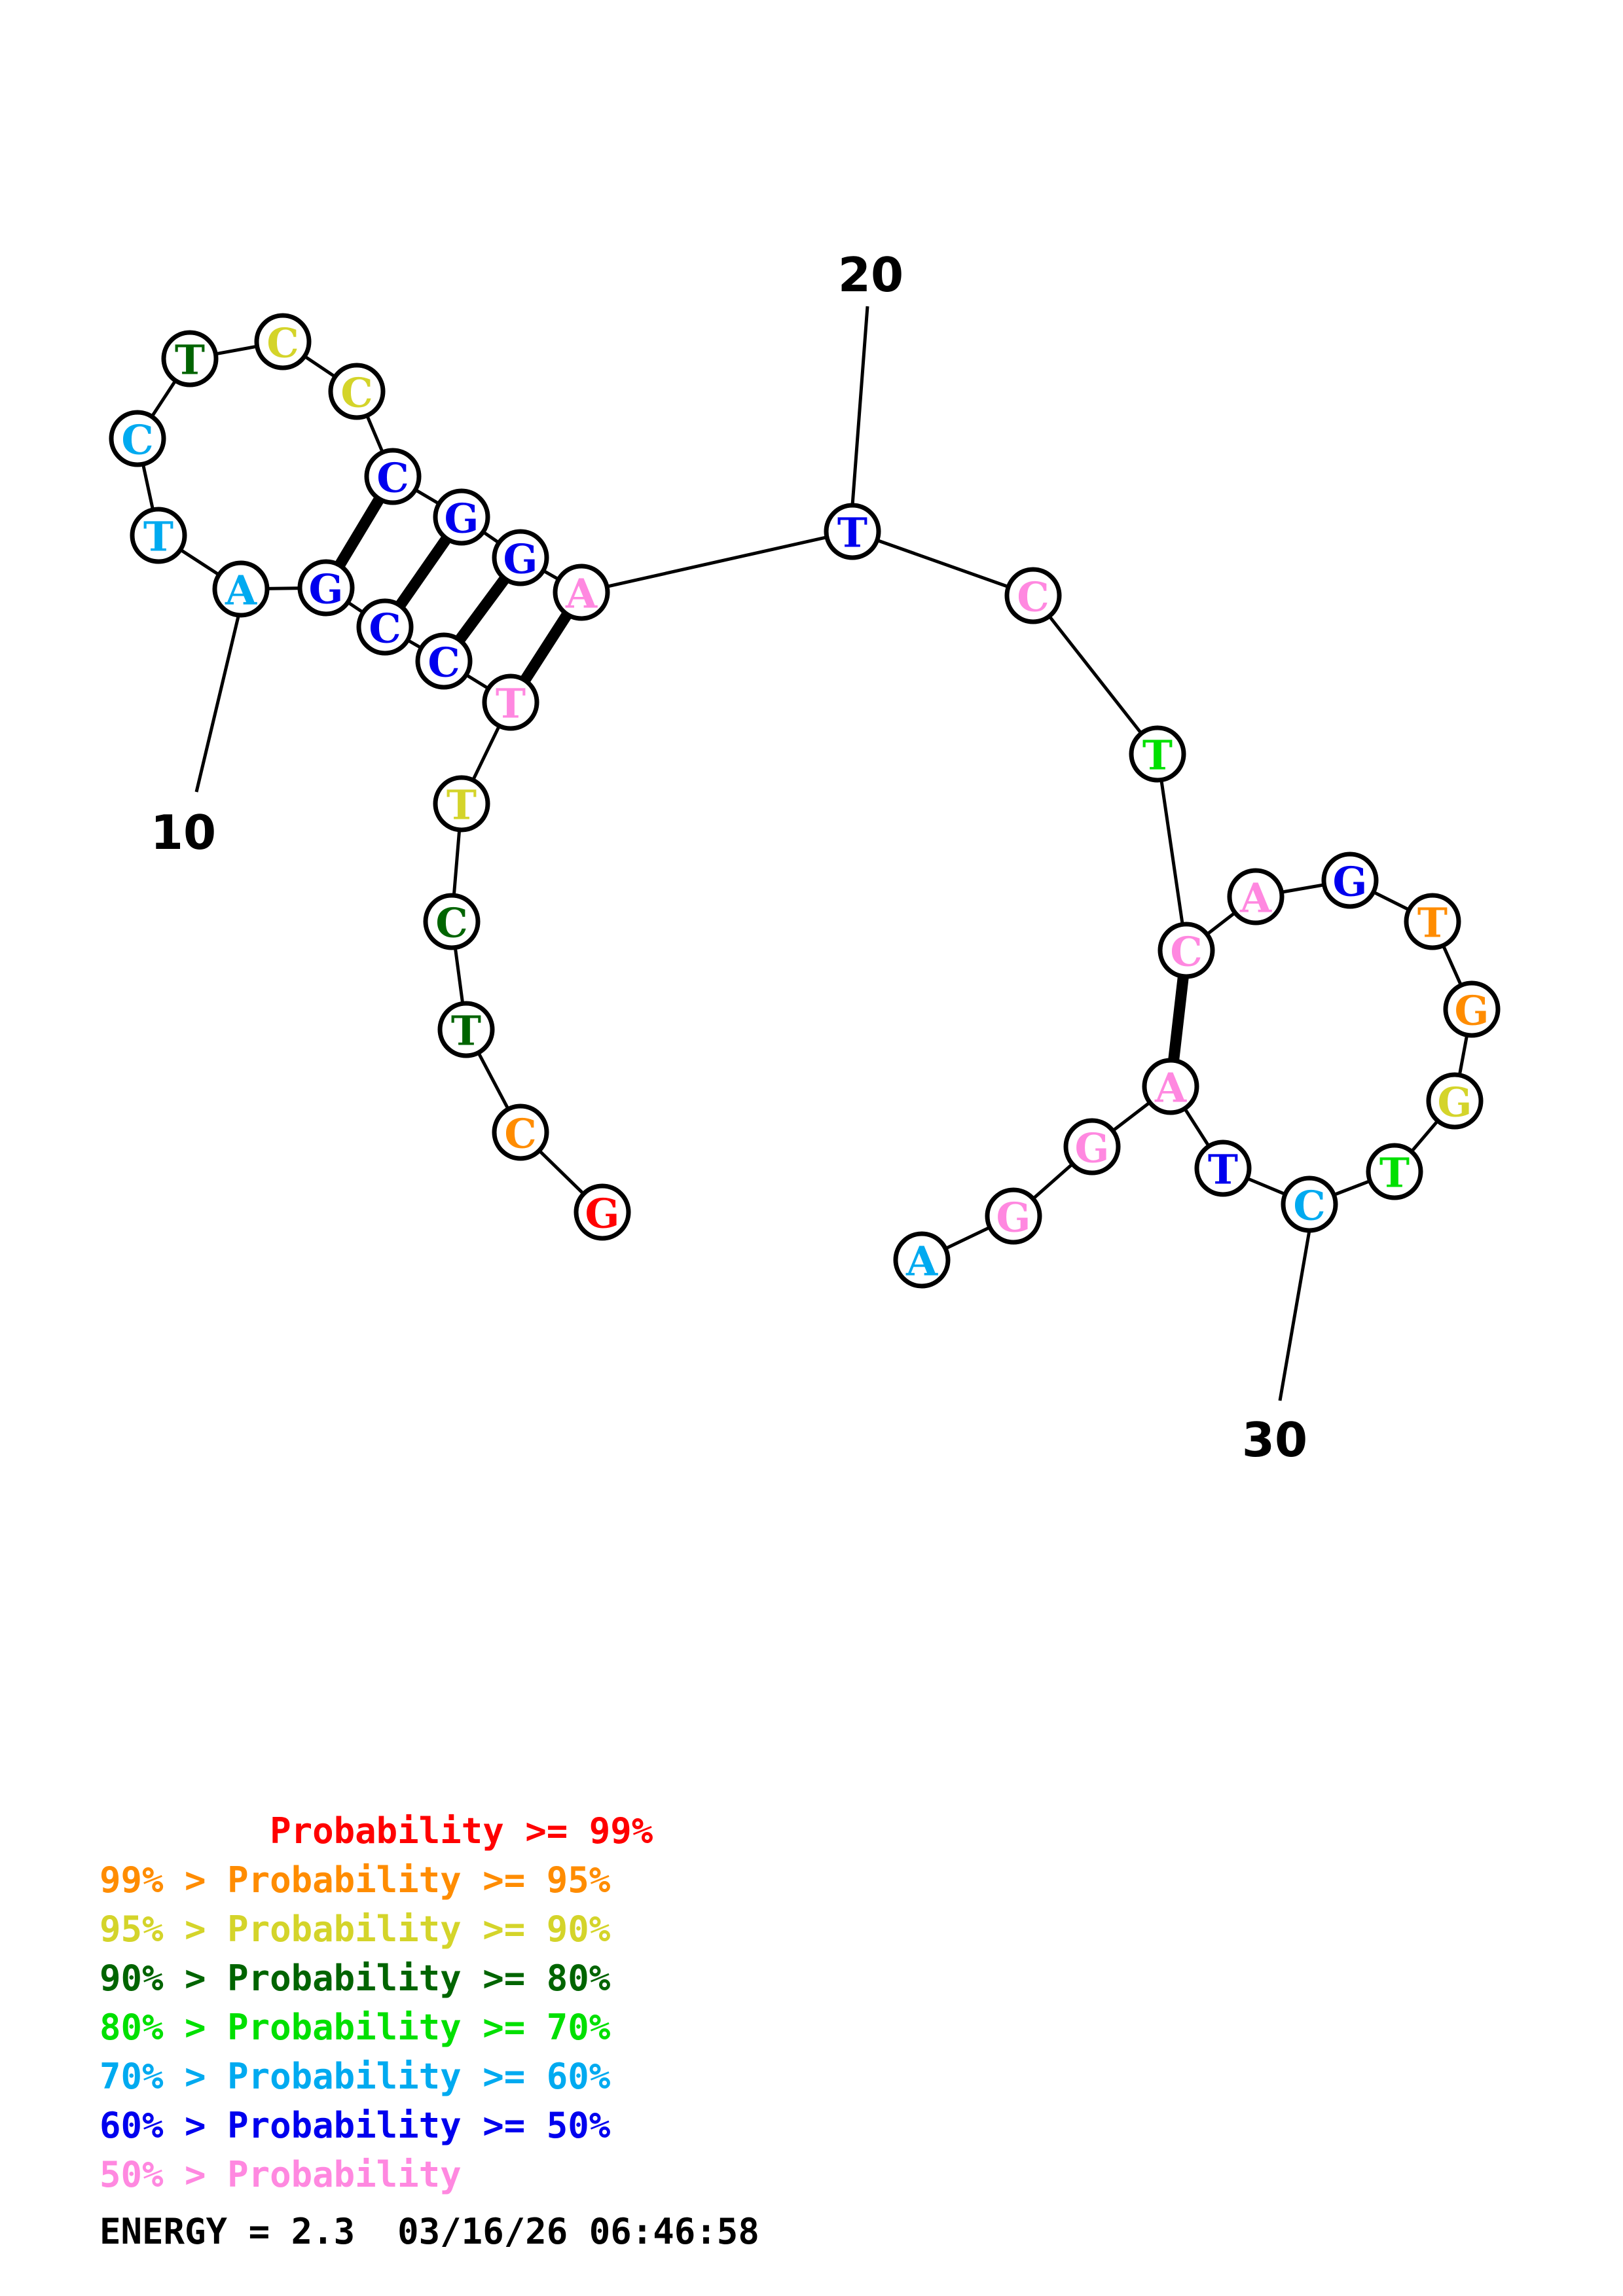 Image resolution: width=1623 pixels, height=2296 pixels. Describe the element at coordinates (355, 2027) in the screenshot. I see `legend-row-5: 80% > Probability >= 70%` at that location.